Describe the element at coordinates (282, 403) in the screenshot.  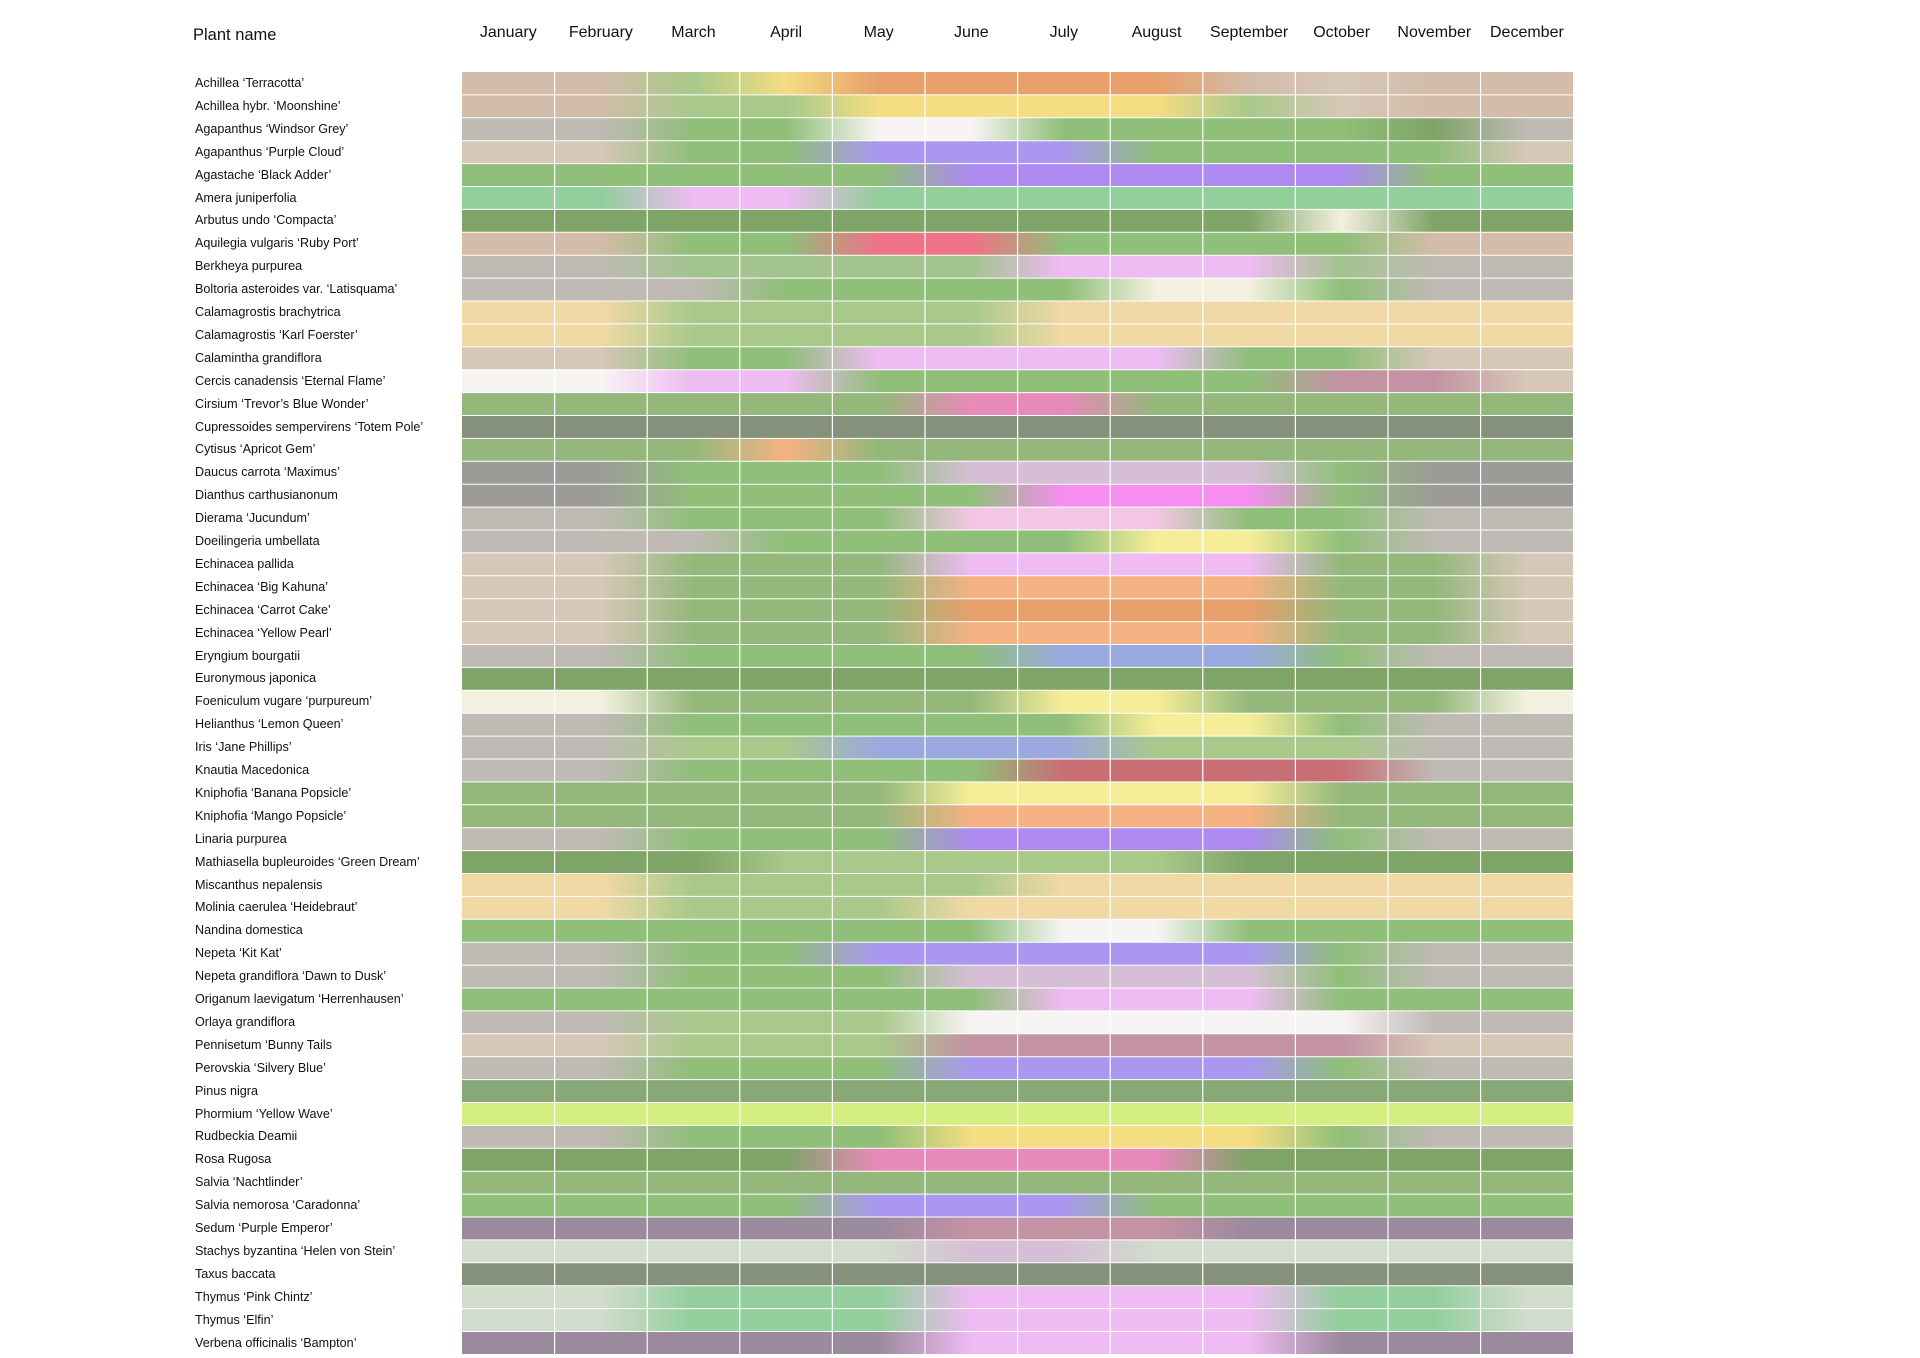
I see `plant-name-label: Cirsium ‘Trevor’s Blue Wonder’` at that location.